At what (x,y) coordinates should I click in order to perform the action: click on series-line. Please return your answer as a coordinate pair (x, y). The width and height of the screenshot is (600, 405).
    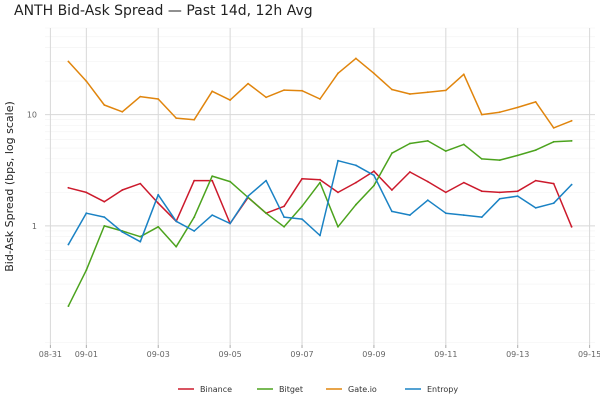
    Looking at the image, I should click on (320, 93).